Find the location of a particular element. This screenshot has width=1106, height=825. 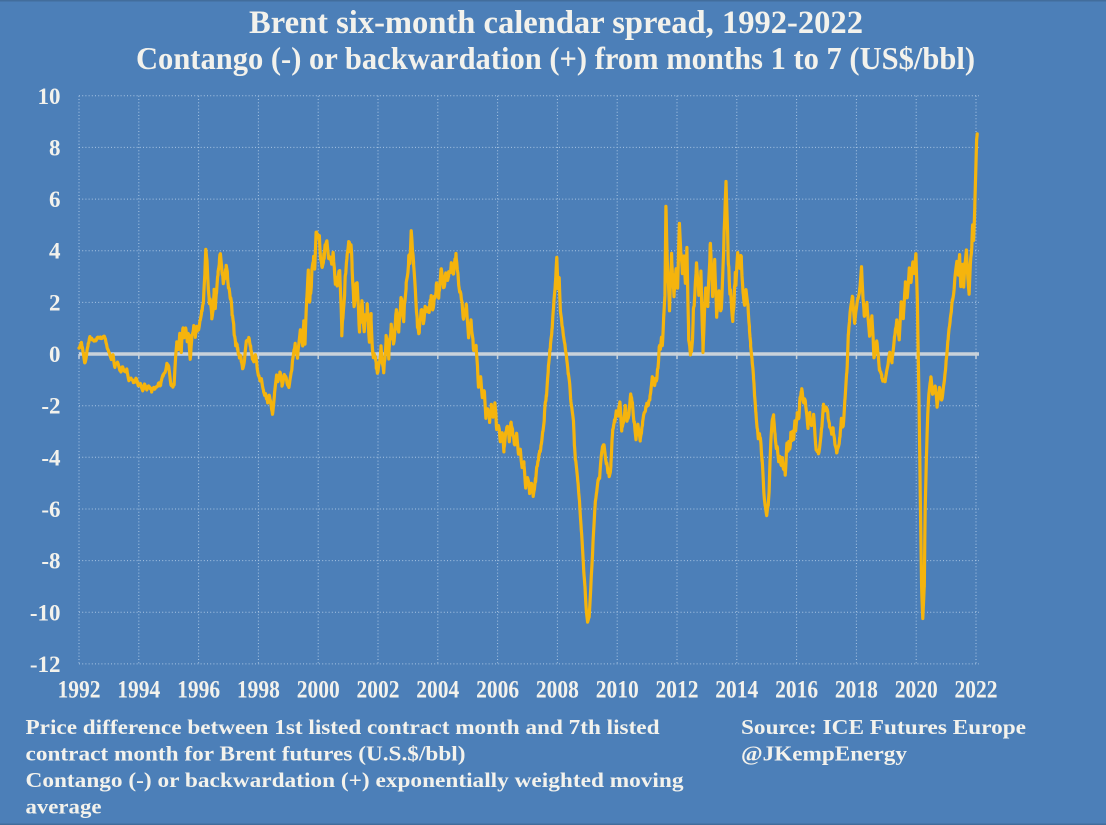

svg-text: -8 is located at coordinates (50, 561).